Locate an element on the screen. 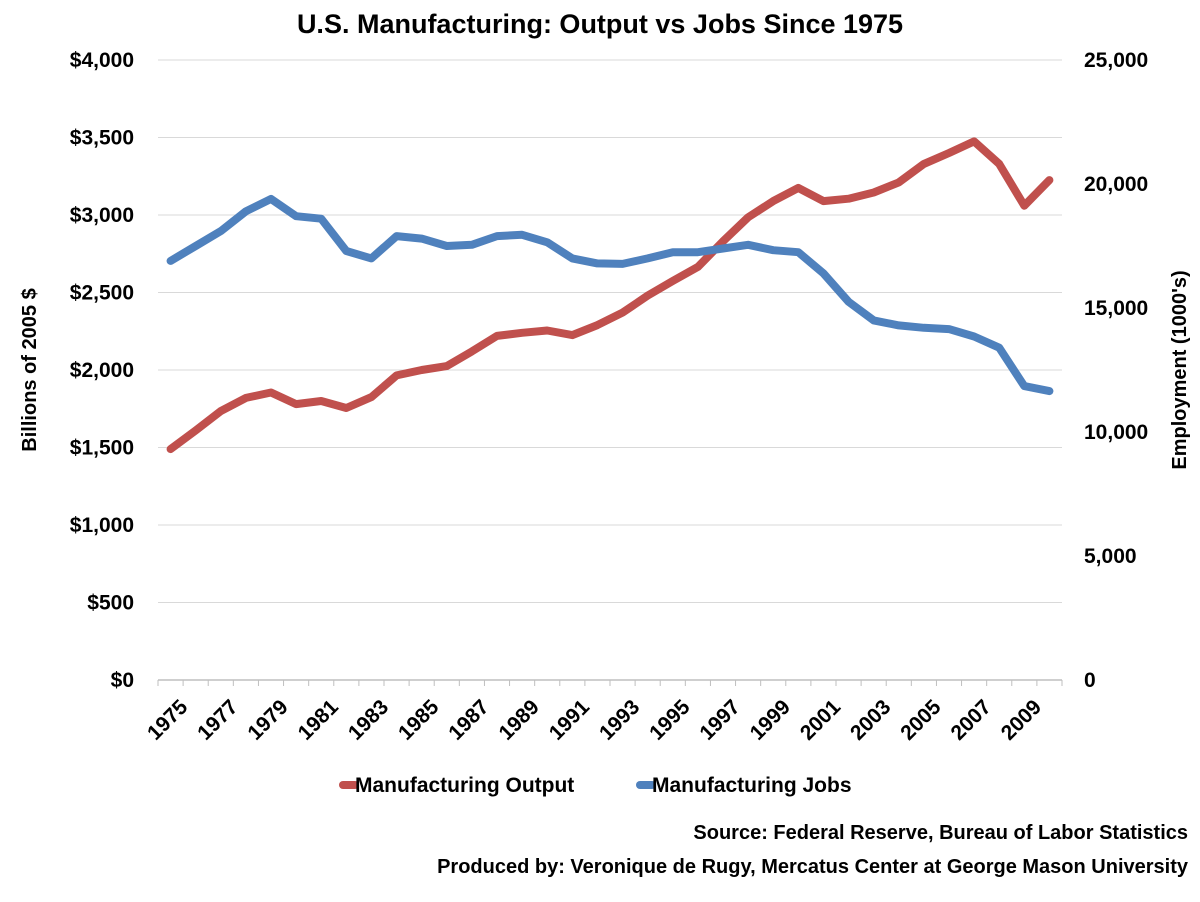  left-tick-label: $4,000 is located at coordinates (102, 60).